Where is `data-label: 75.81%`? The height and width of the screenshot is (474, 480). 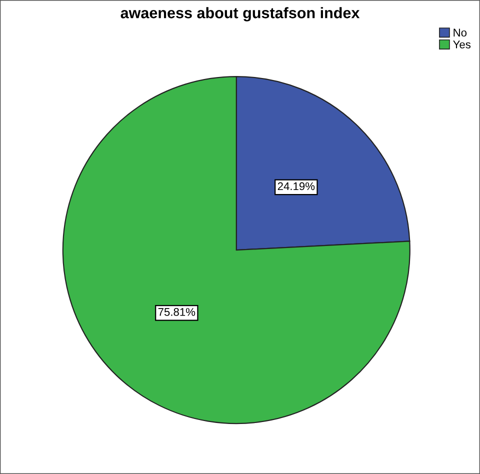 data-label: 75.81% is located at coordinates (177, 312).